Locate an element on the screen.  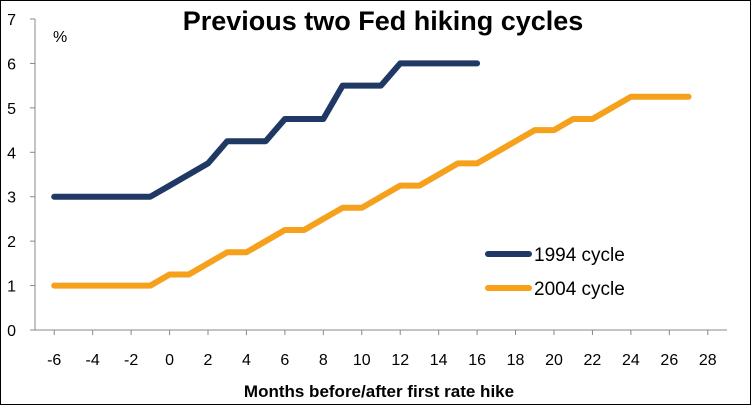
x-tick-label: 4 is located at coordinates (246, 360).